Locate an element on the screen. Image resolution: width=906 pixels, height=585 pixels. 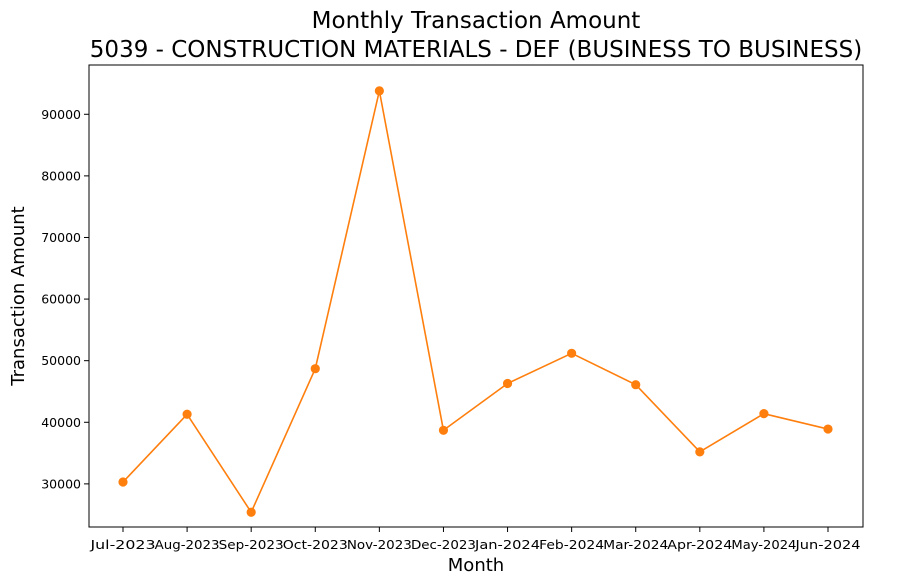
x-tick-label: Oct-2023 is located at coordinates (315, 544).